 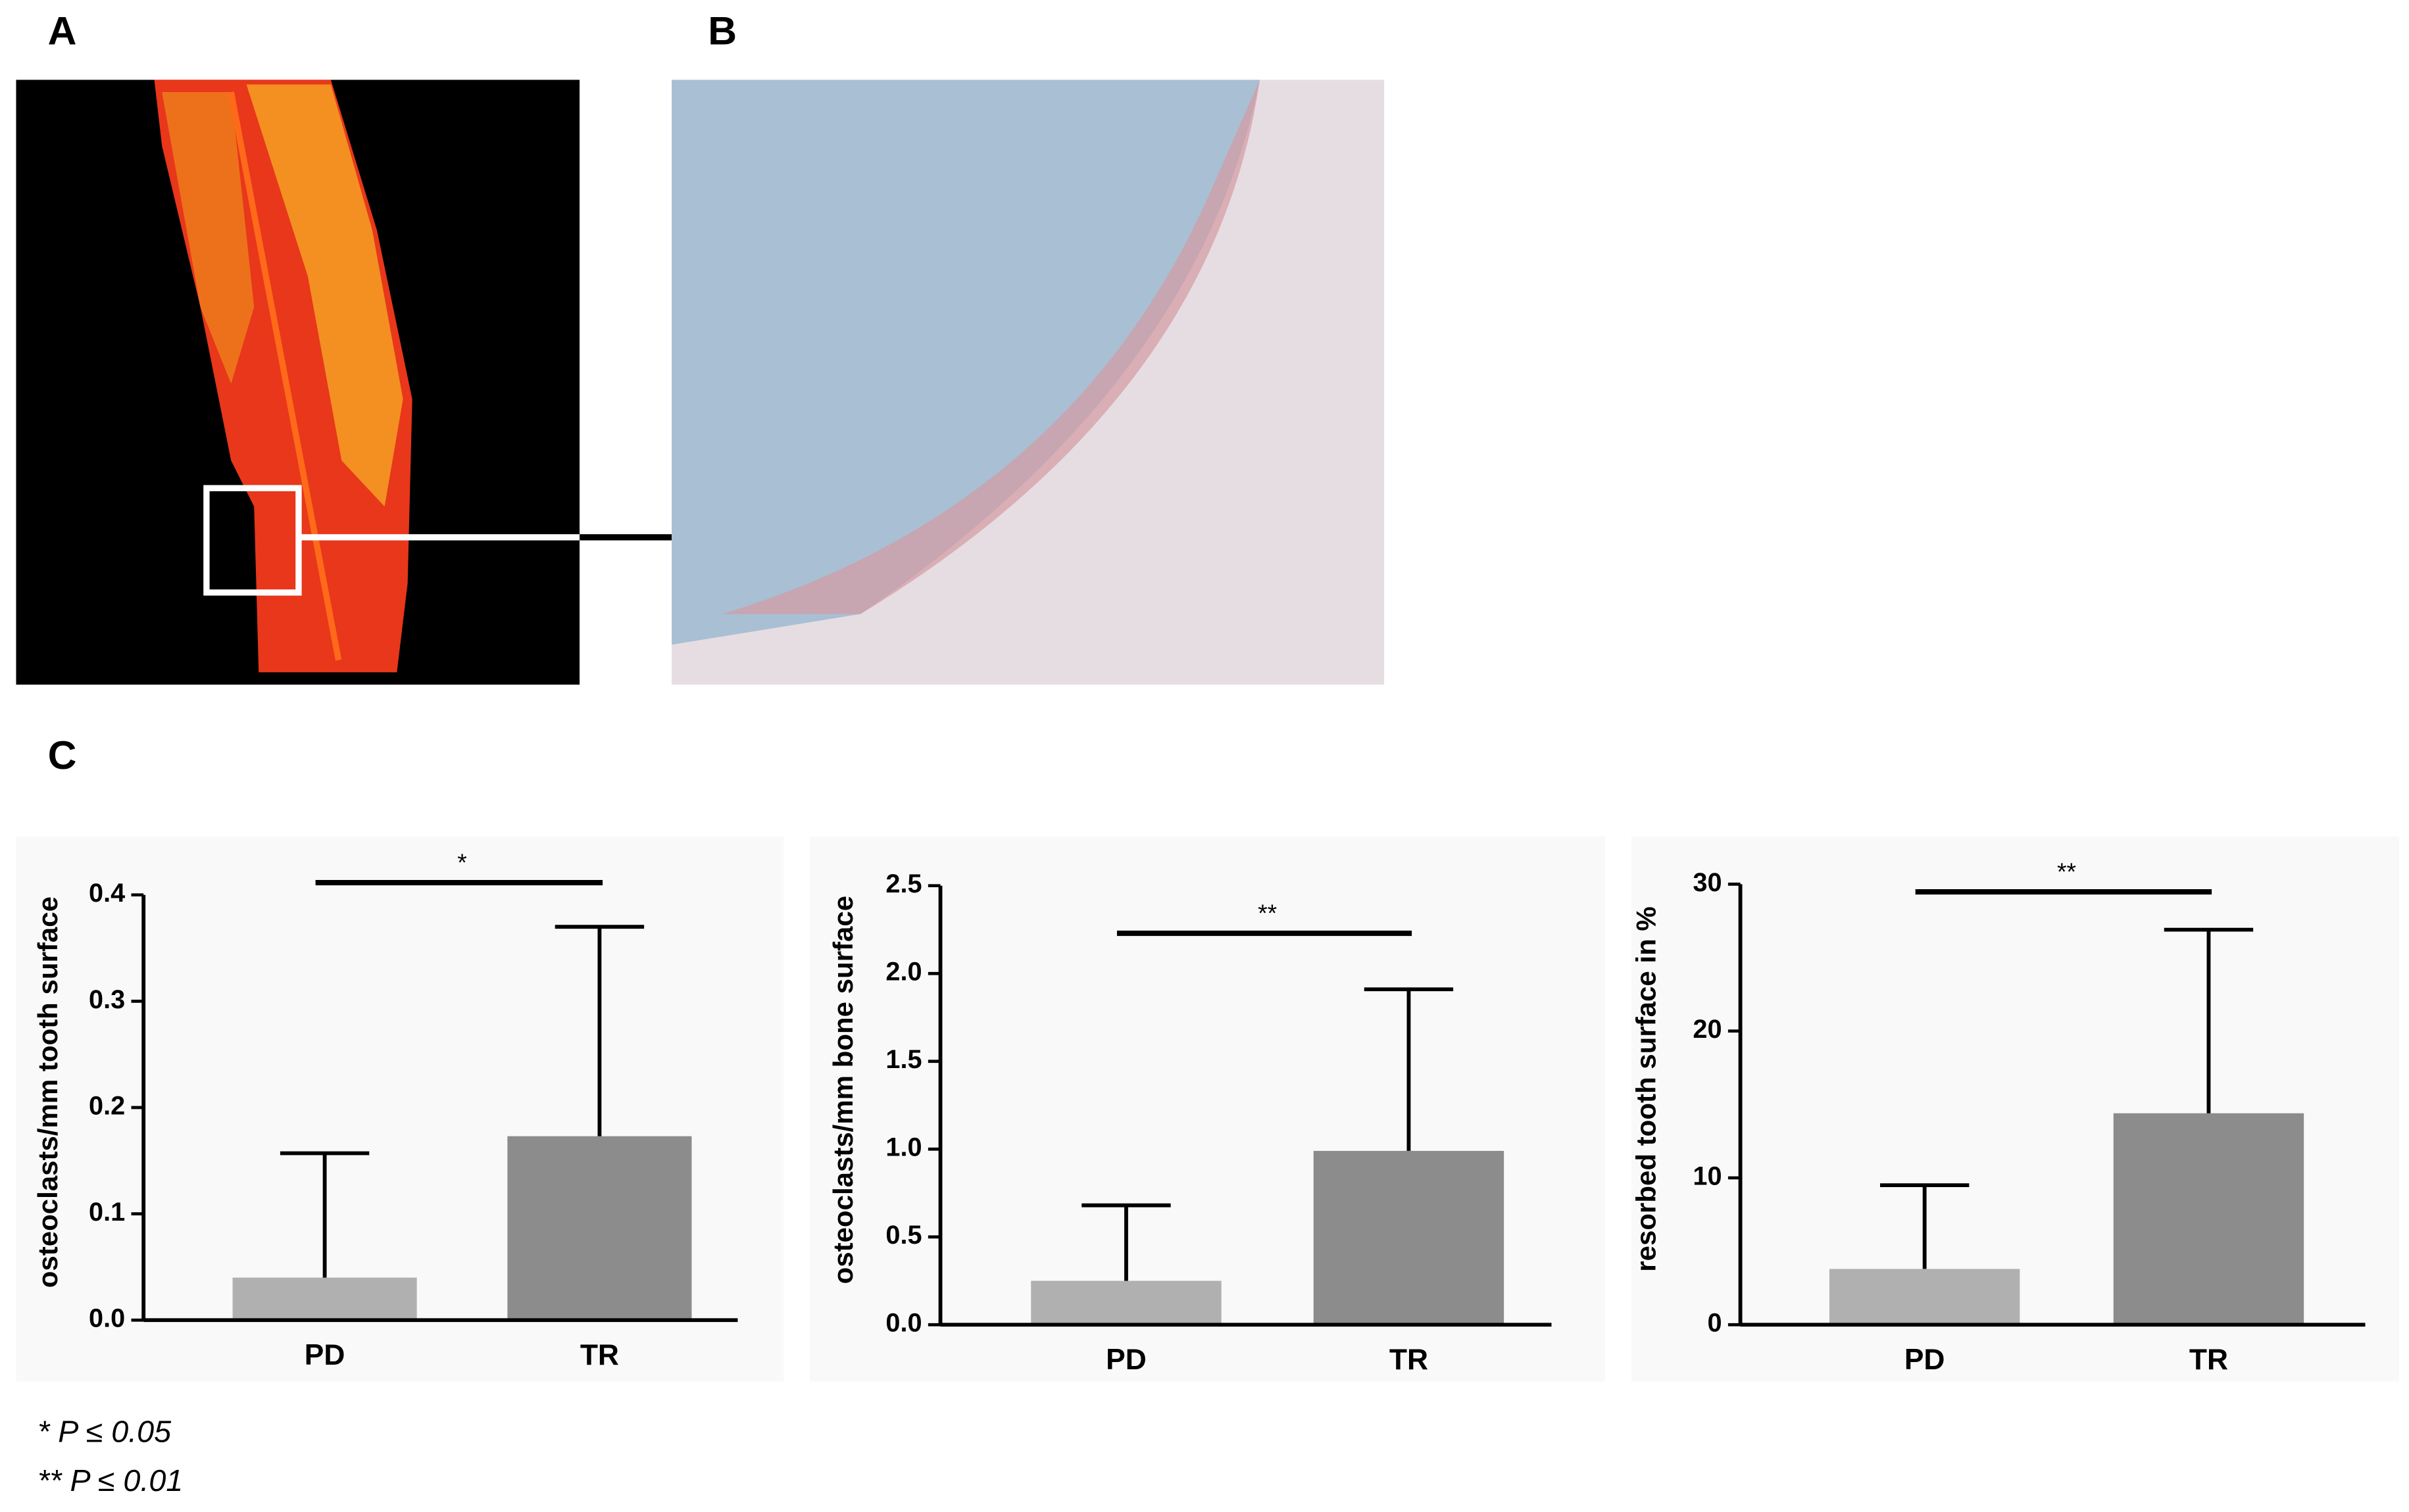 I want to click on footnote: * P ≤ 0.05, so click(x=104, y=1431).